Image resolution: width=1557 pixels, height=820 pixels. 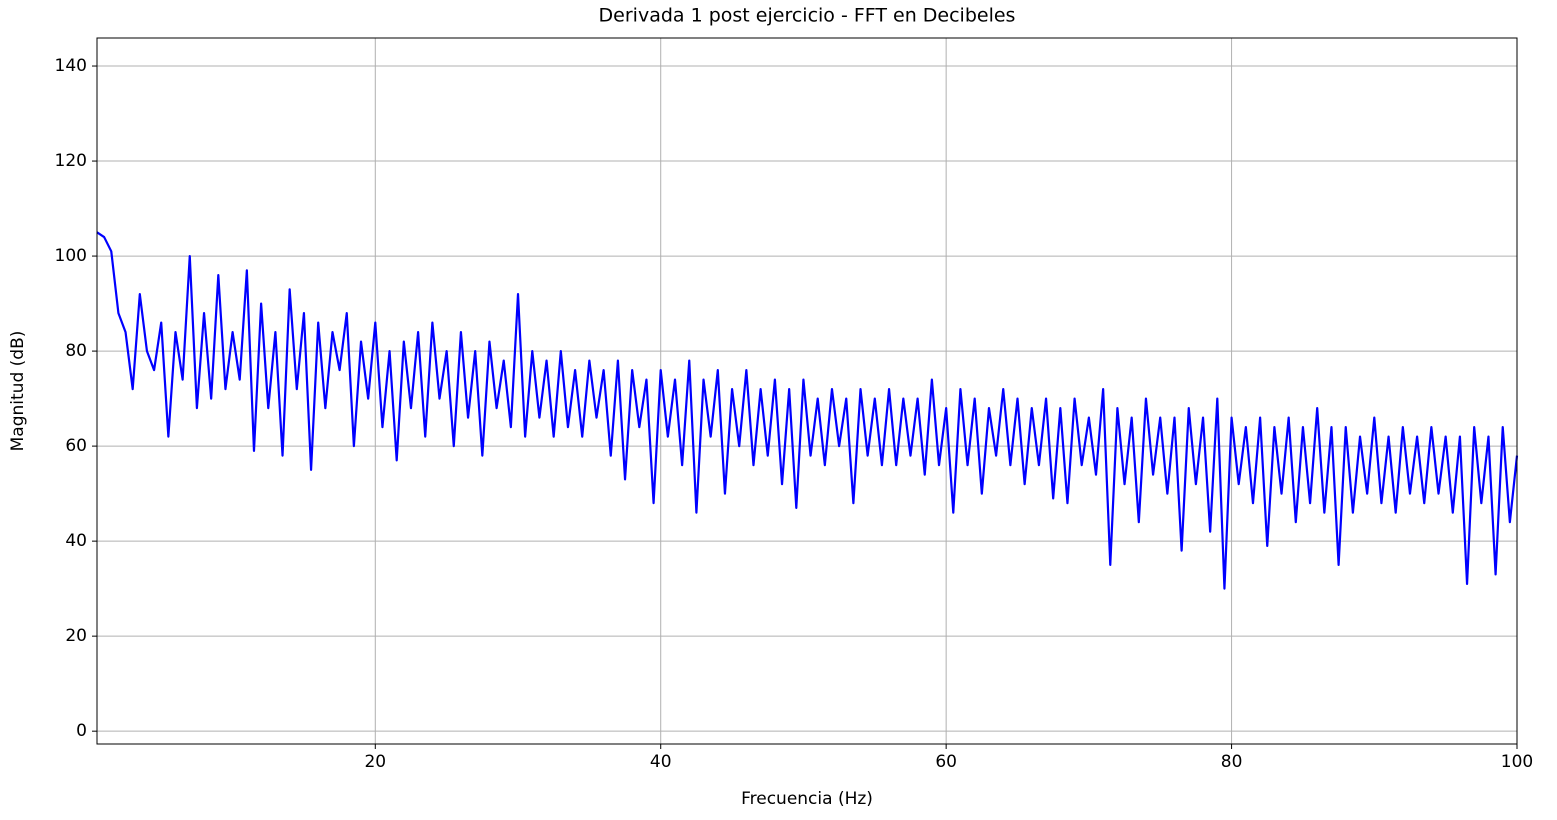 I want to click on y-tick-label: 80, so click(x=76, y=351).